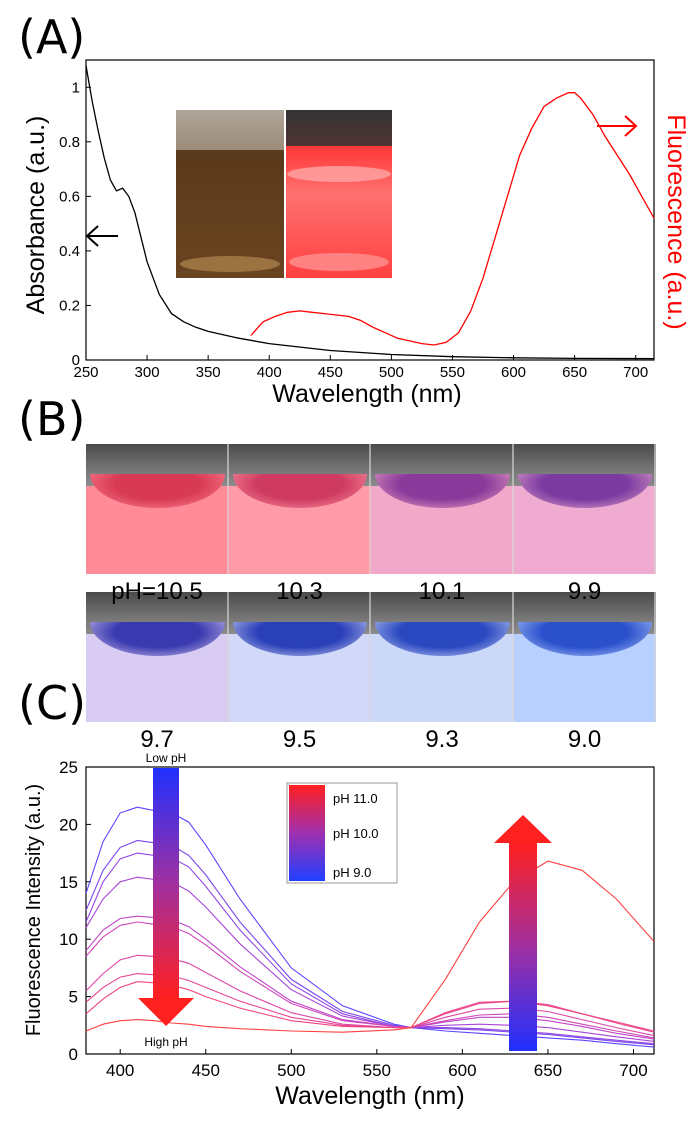  What do you see at coordinates (442, 591) in the screenshot?
I see `ph-label: 10.1` at bounding box center [442, 591].